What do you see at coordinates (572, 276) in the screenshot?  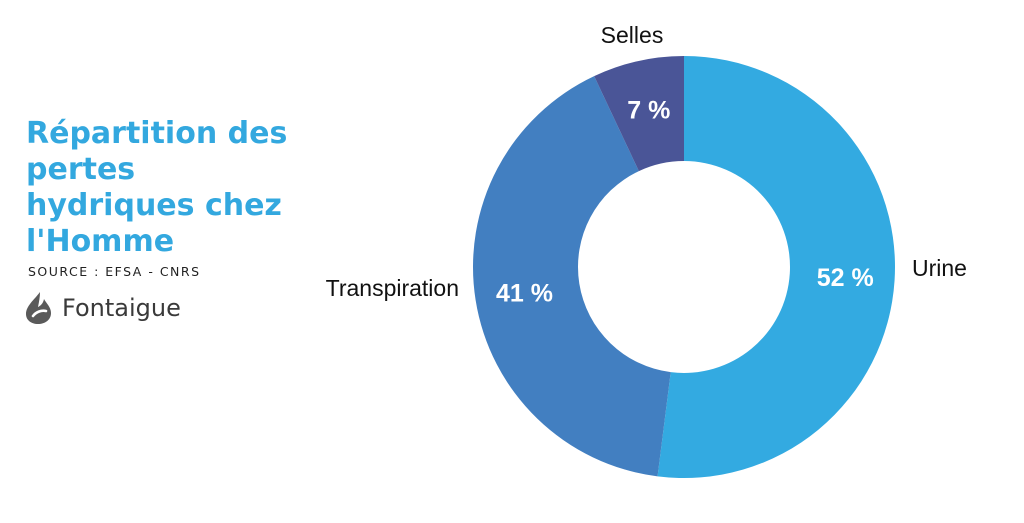 I see `slice-transpiration` at bounding box center [572, 276].